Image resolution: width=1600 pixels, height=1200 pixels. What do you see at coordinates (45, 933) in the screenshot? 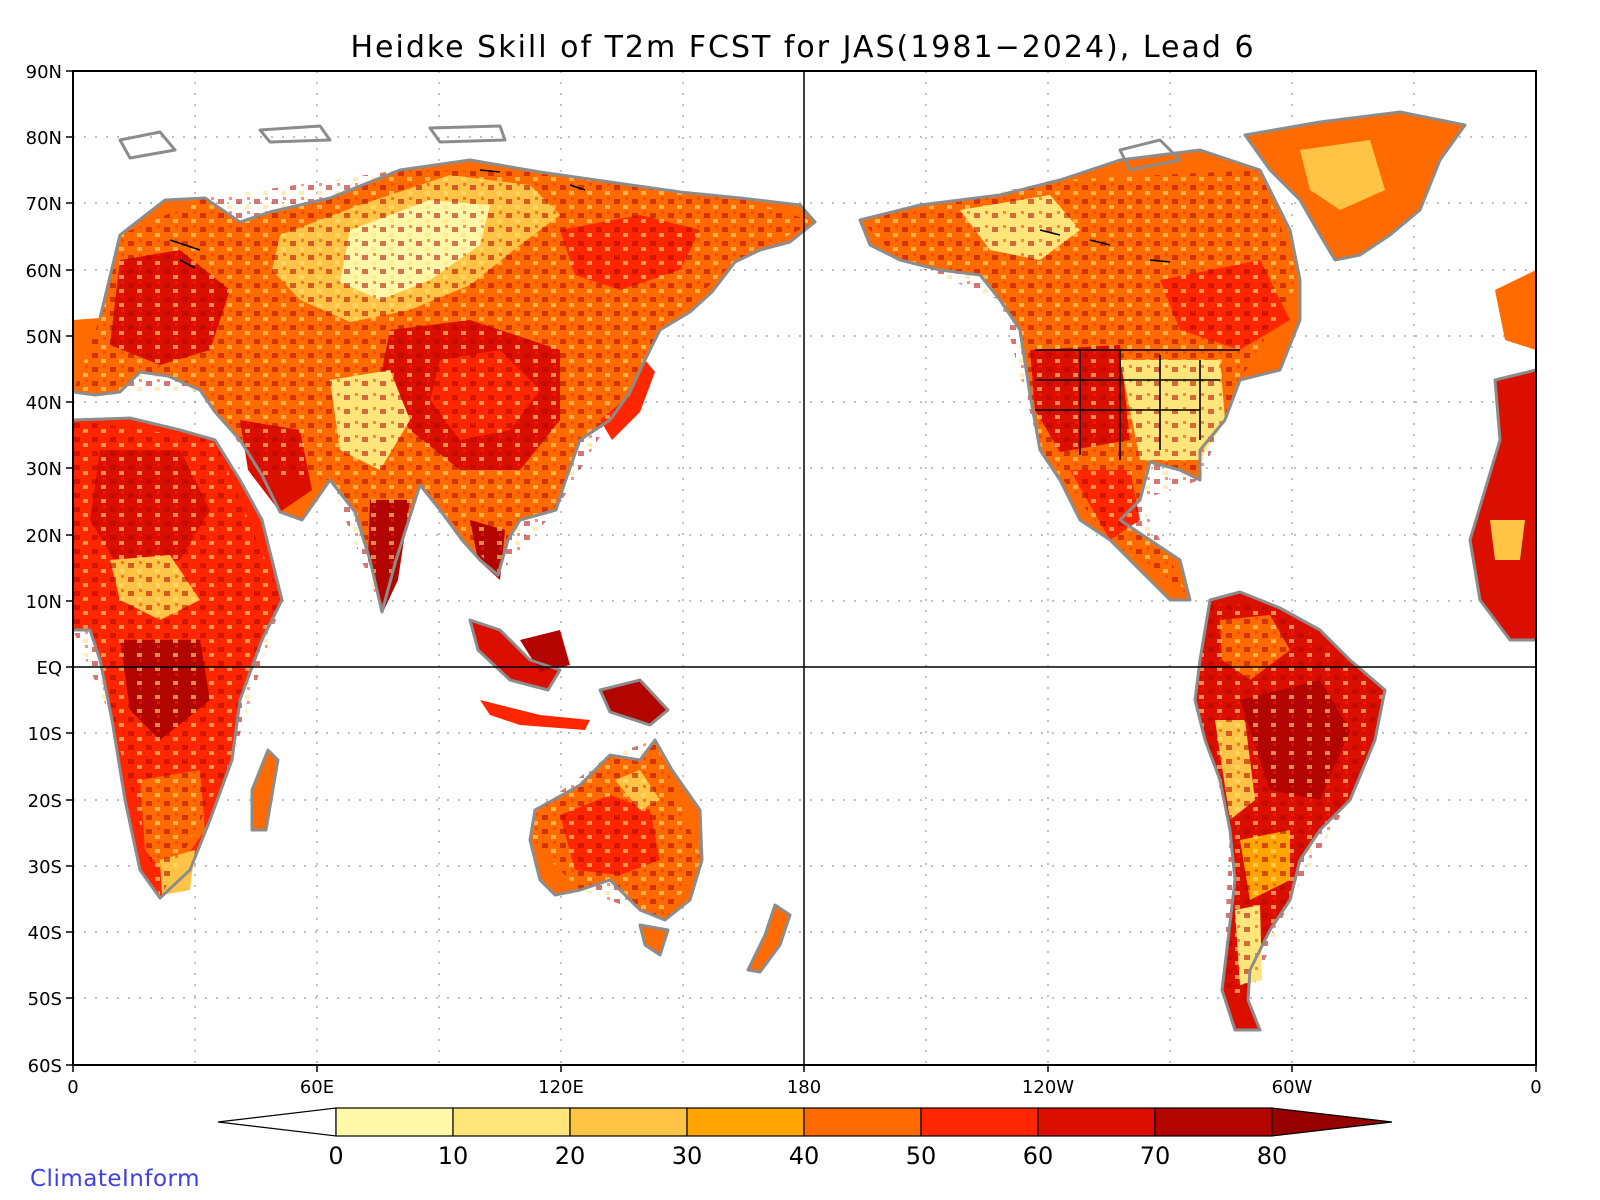
I see `lat-label: 40S` at bounding box center [45, 933].